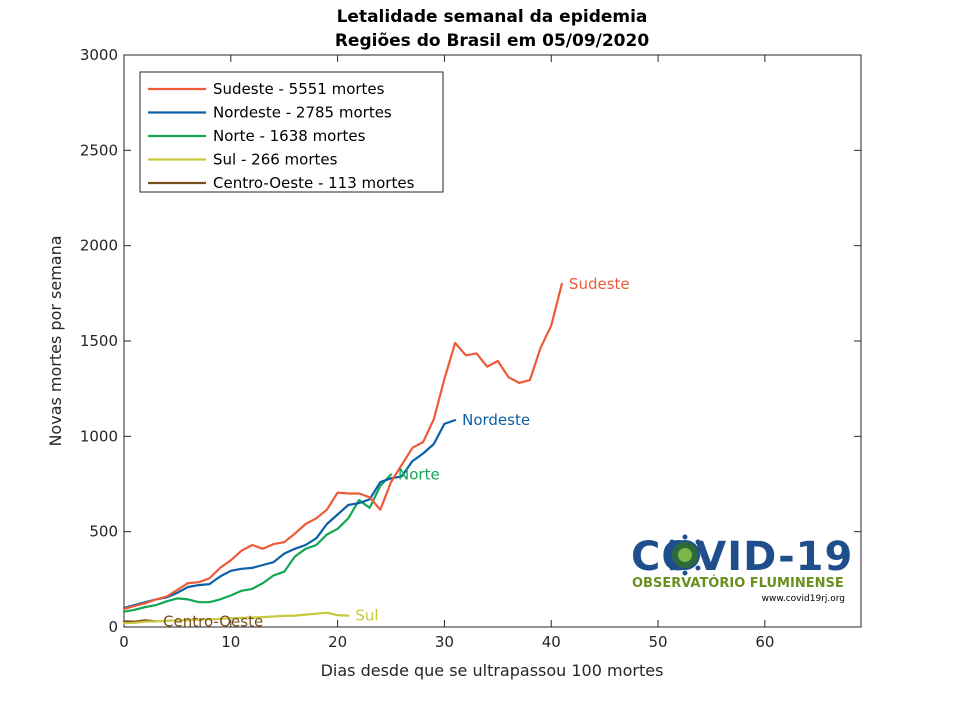 The width and height of the screenshot is (953, 710). I want to click on x-tick-label: 30, so click(444, 642).